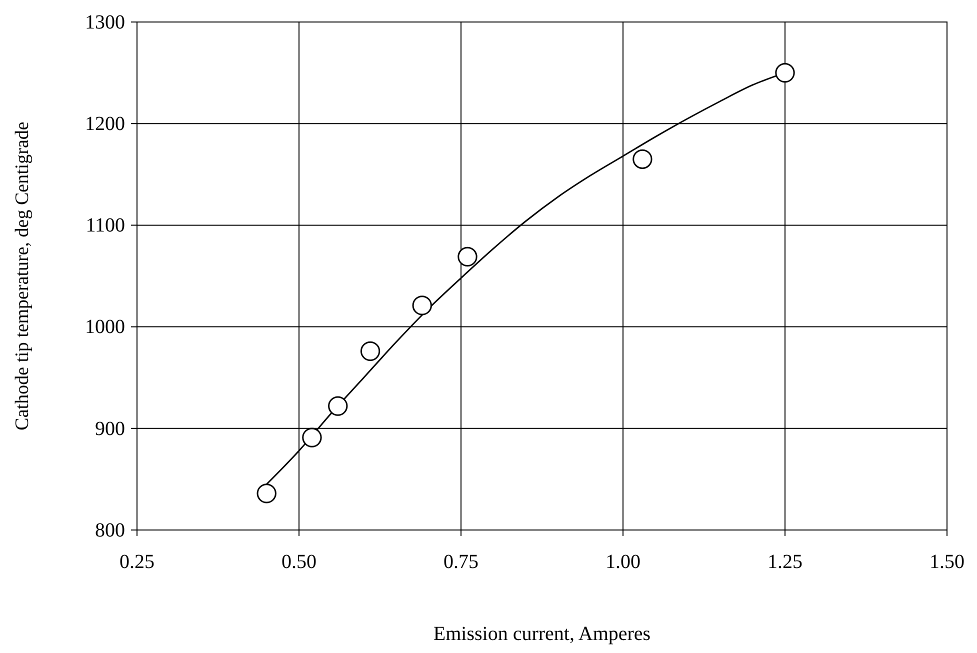 Image resolution: width=977 pixels, height=653 pixels. What do you see at coordinates (105, 124) in the screenshot?
I see `y-tick-label: 1200` at bounding box center [105, 124].